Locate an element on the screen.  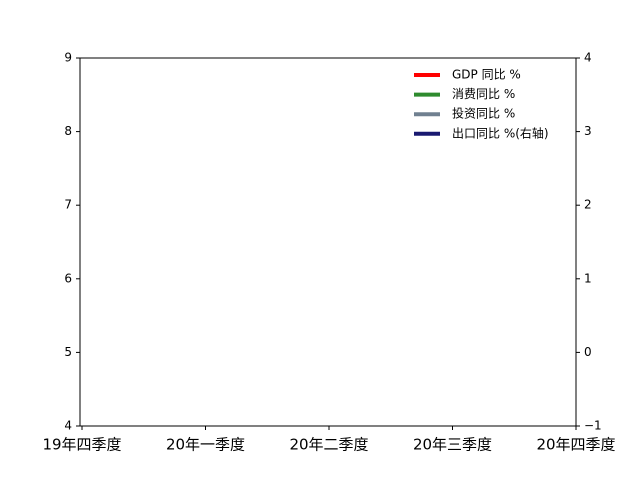
x-tick-label: 20年三季度 is located at coordinates (452, 445).